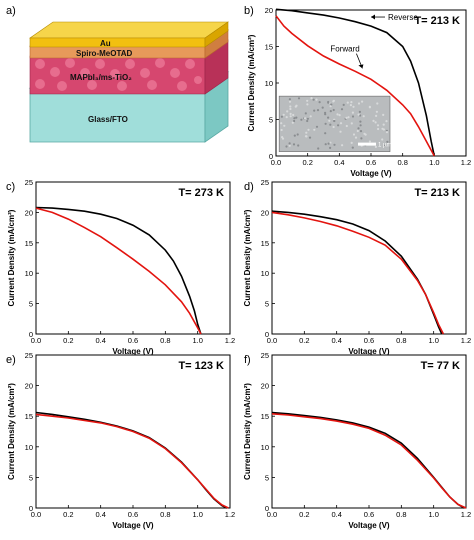 Image resolution: width=474 pixels, height=540 pixels. Describe the element at coordinates (355, 82) in the screenshot. I see `series-line-black` at that location.